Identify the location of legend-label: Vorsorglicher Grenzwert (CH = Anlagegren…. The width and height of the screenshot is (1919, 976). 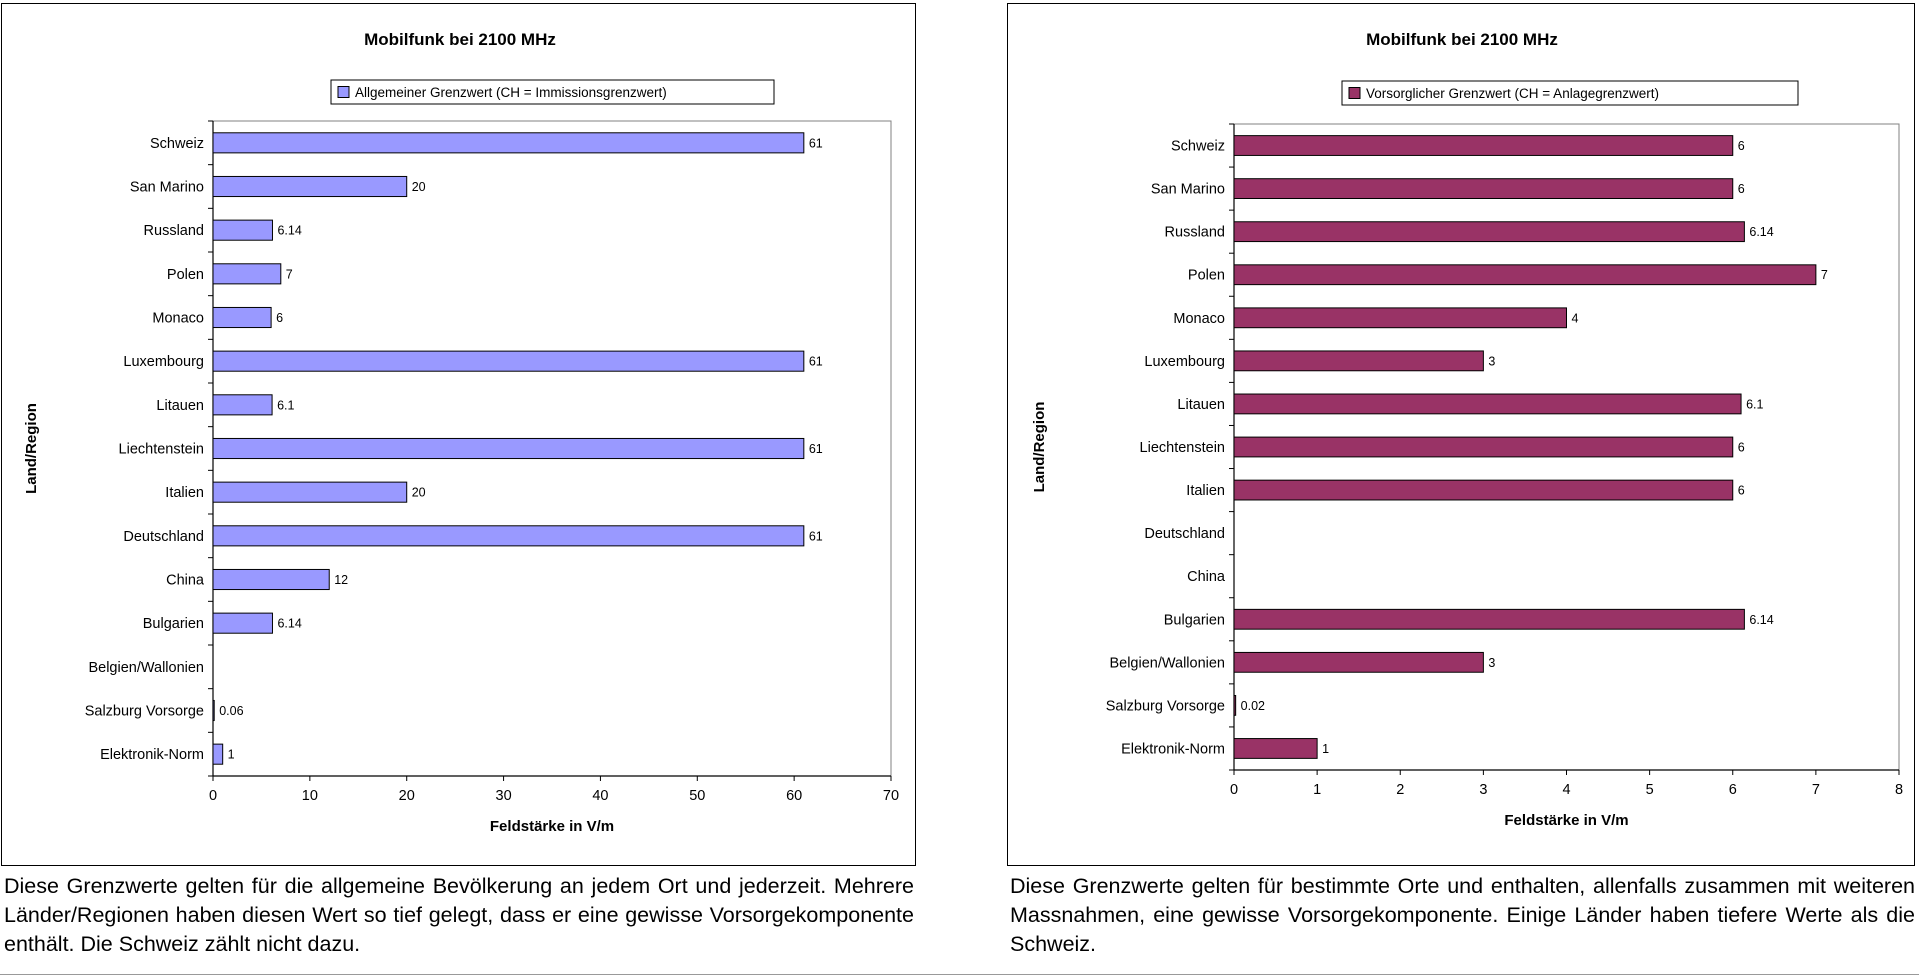
(1512, 93).